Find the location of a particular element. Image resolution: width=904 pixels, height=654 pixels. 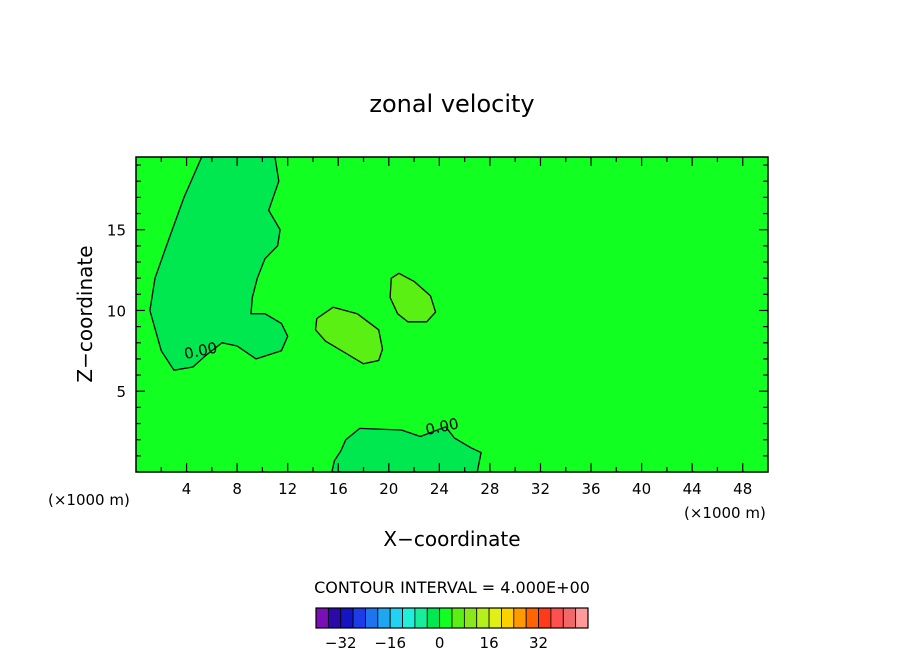

x-tick-label: 24 is located at coordinates (439, 489).